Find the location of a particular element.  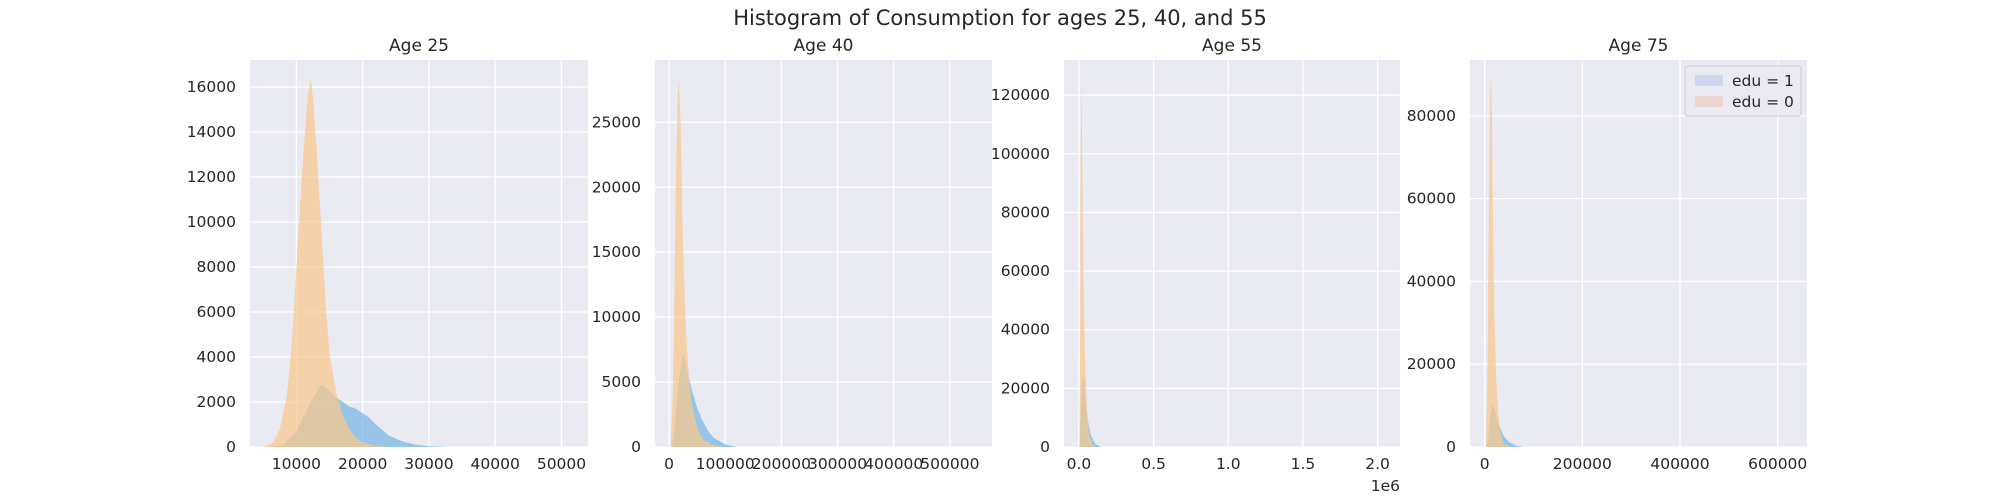

y-tick-label: 2000 is located at coordinates (216, 402).